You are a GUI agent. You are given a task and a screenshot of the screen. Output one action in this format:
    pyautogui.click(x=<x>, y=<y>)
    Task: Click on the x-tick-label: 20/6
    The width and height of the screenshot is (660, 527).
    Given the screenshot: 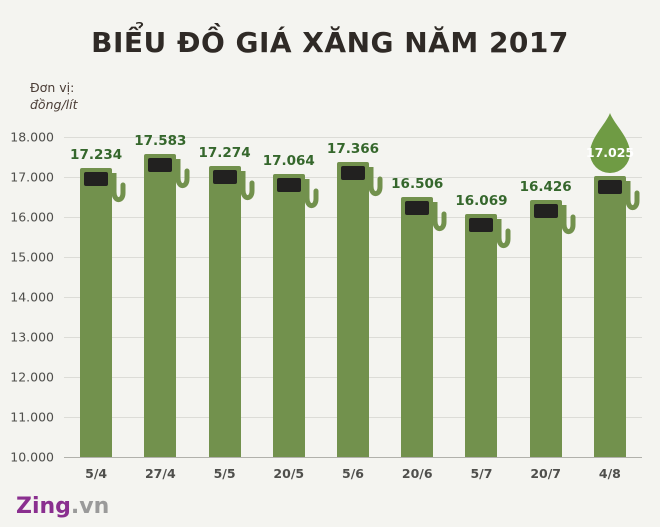 What is the action you would take?
    pyautogui.click(x=417, y=473)
    